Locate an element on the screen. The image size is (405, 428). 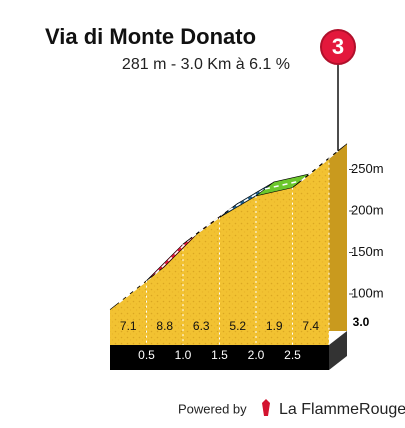
badge is located at coordinates (338, 47).